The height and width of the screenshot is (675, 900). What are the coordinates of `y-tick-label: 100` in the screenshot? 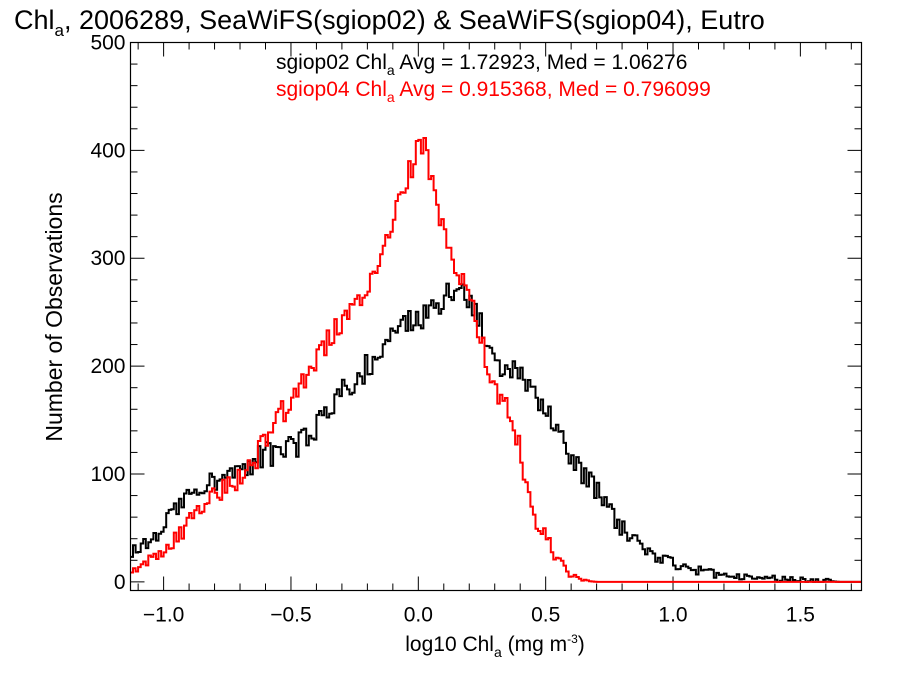 It's located at (107, 474).